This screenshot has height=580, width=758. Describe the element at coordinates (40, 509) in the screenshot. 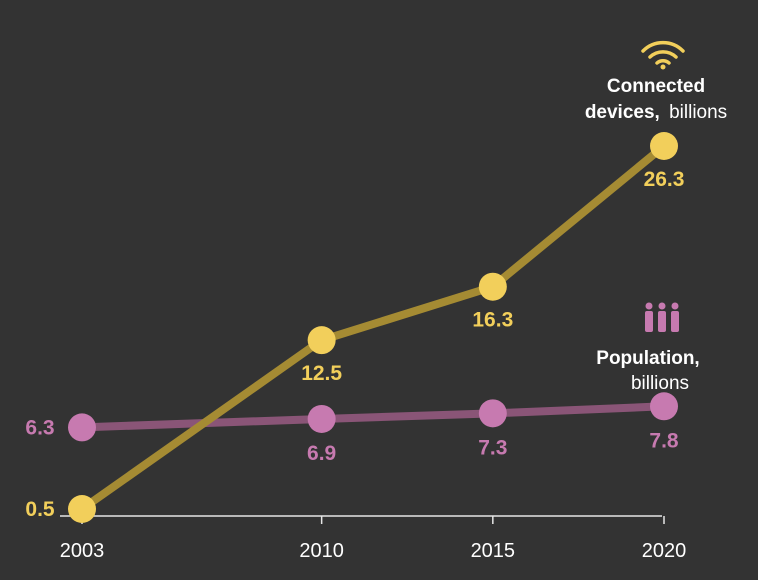

I see `devices-value-label: 0.5` at that location.